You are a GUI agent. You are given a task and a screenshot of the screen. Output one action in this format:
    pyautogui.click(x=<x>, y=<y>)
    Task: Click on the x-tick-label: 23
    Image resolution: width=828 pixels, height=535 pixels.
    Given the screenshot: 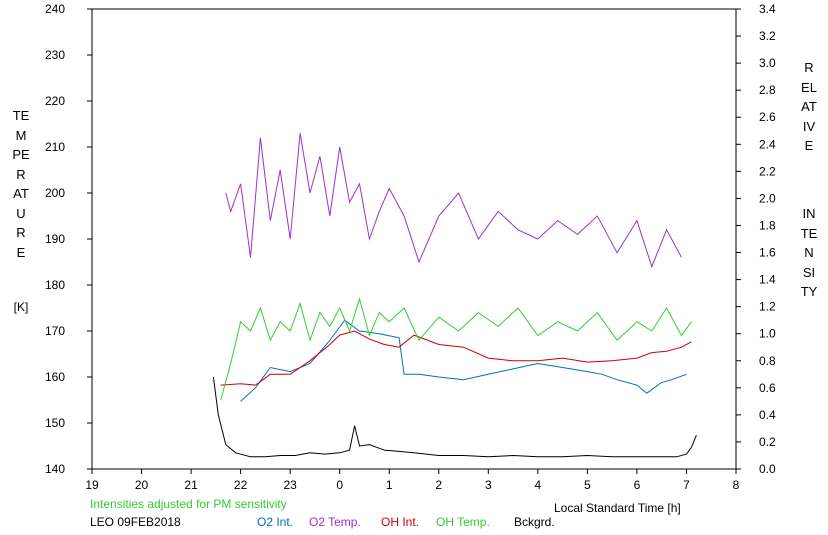 What is the action you would take?
    pyautogui.click(x=290, y=485)
    